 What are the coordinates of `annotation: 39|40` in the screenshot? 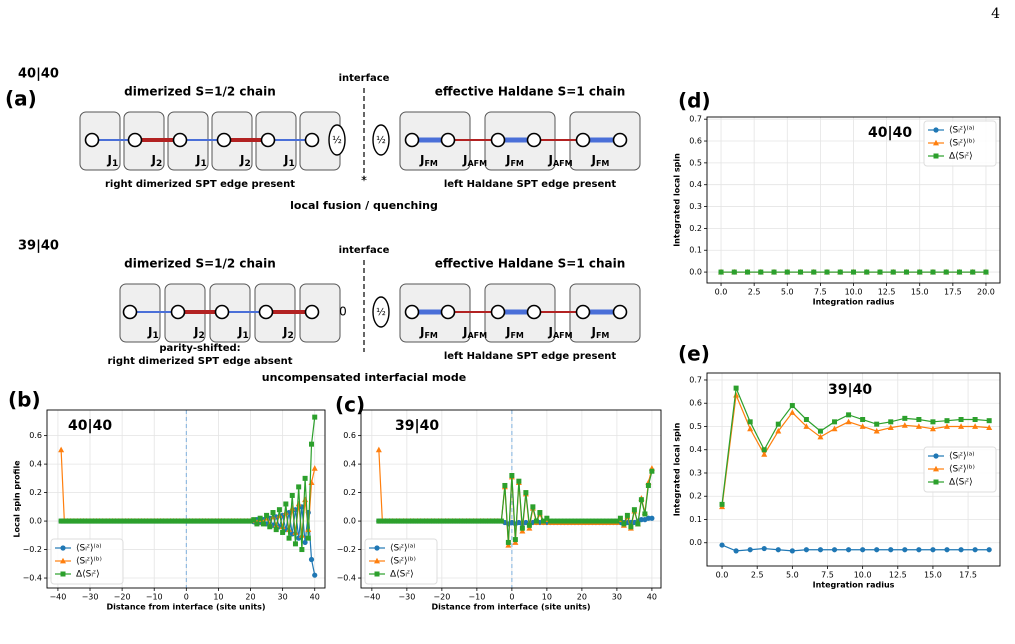 It's located at (417, 426).